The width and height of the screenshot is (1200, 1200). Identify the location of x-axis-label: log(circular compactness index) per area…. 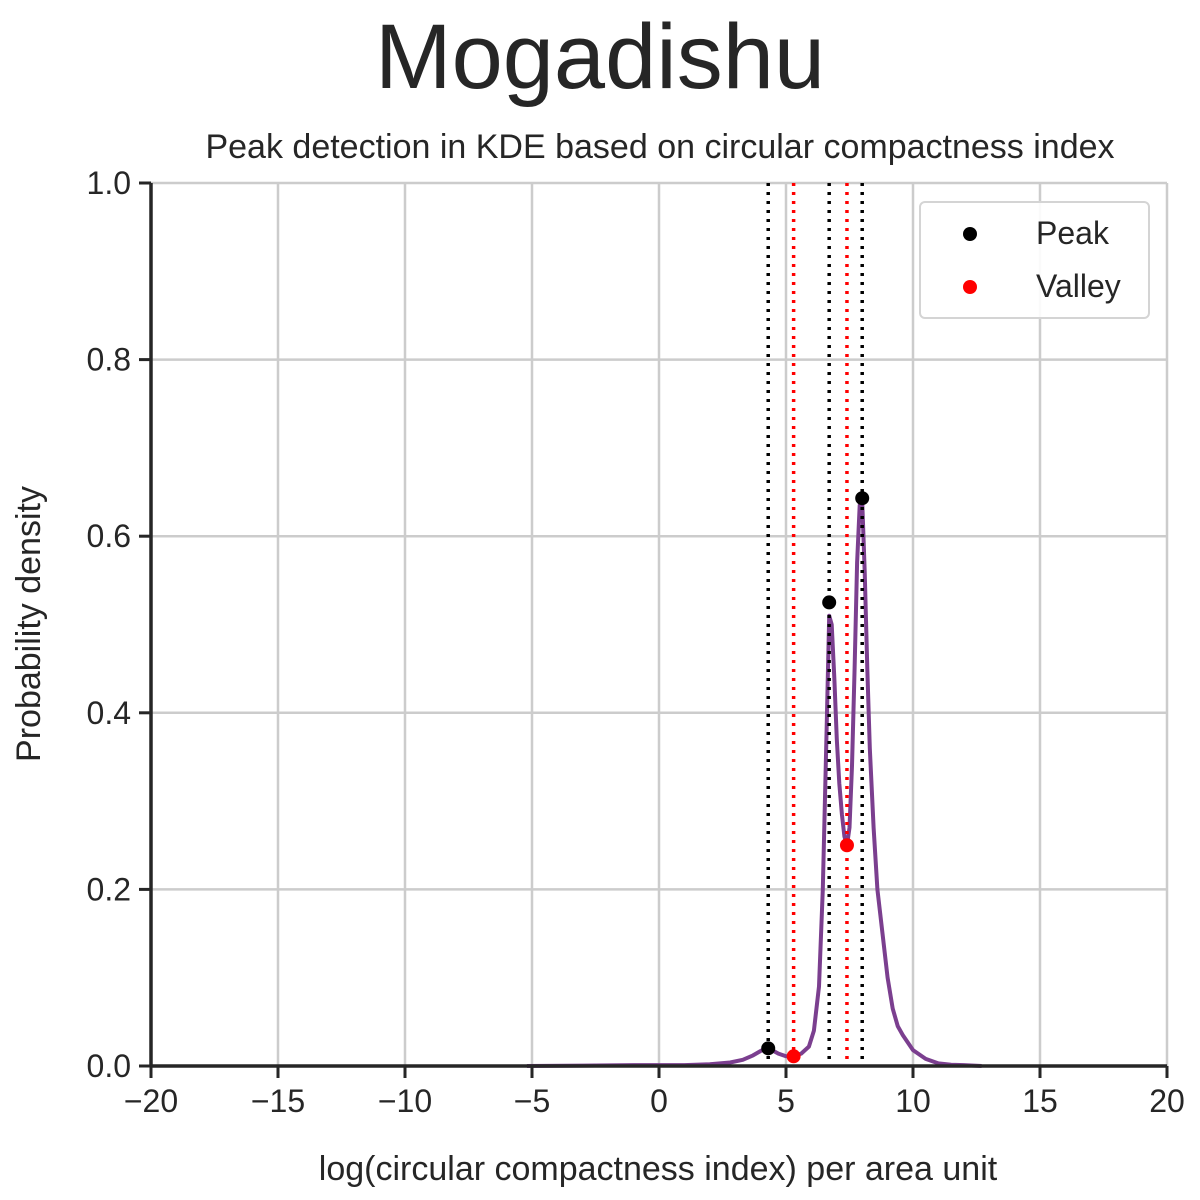
(658, 1169).